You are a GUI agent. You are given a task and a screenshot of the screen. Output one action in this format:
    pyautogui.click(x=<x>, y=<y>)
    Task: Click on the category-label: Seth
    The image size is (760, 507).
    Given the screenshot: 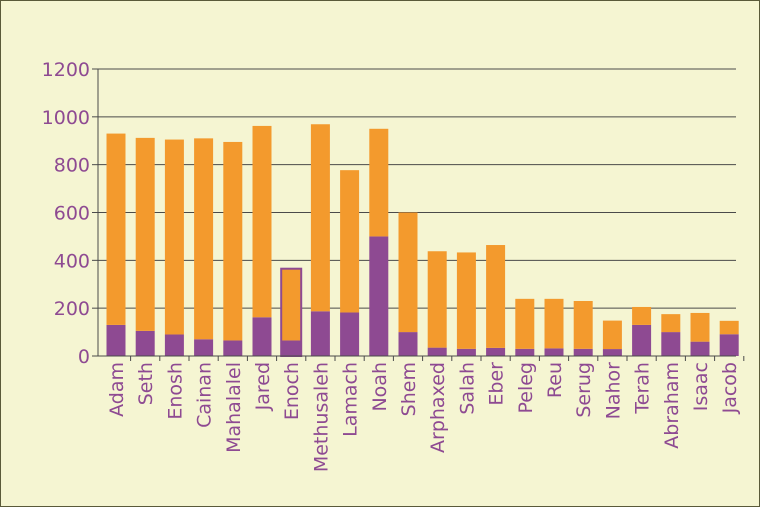 What is the action you would take?
    pyautogui.click(x=146, y=383)
    